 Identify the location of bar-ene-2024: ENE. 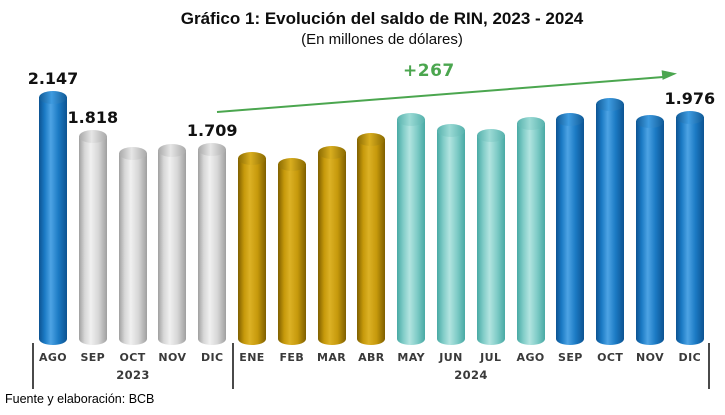
(252, 258).